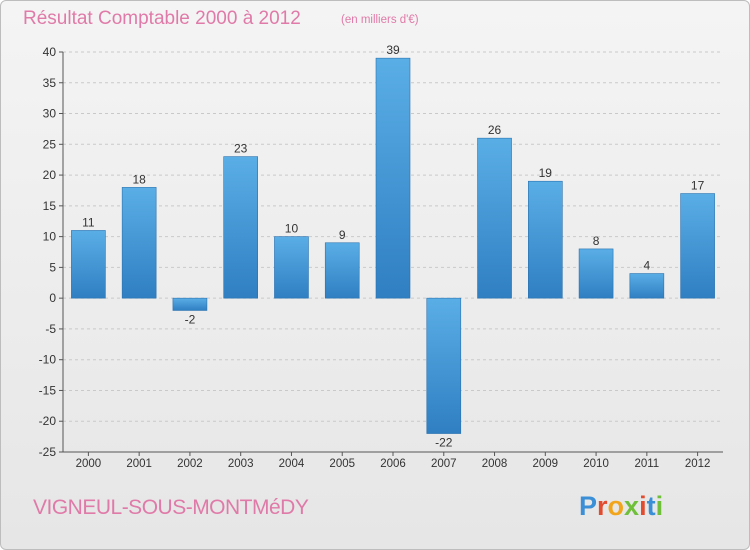  I want to click on x-tick-label-2010: 2010, so click(596, 464).